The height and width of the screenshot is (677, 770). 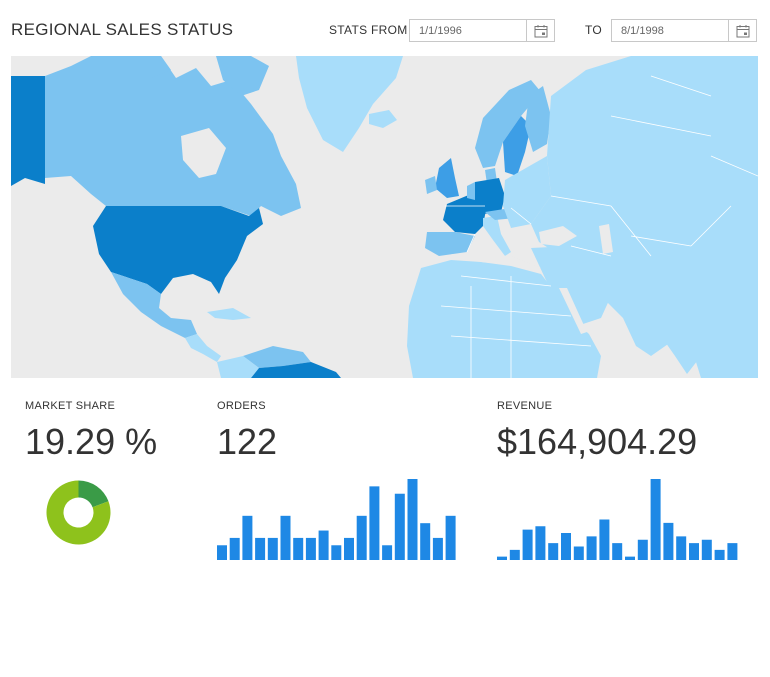 What do you see at coordinates (91, 441) in the screenshot?
I see `market-share-value: 19.29 %` at bounding box center [91, 441].